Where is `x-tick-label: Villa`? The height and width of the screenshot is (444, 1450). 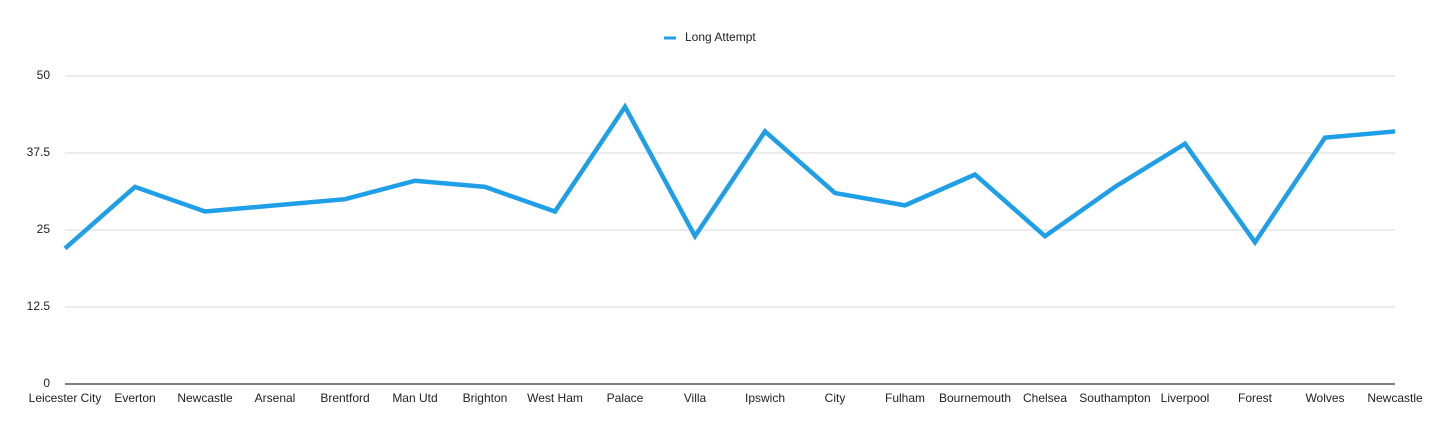
x-tick-label: Villa is located at coordinates (695, 398).